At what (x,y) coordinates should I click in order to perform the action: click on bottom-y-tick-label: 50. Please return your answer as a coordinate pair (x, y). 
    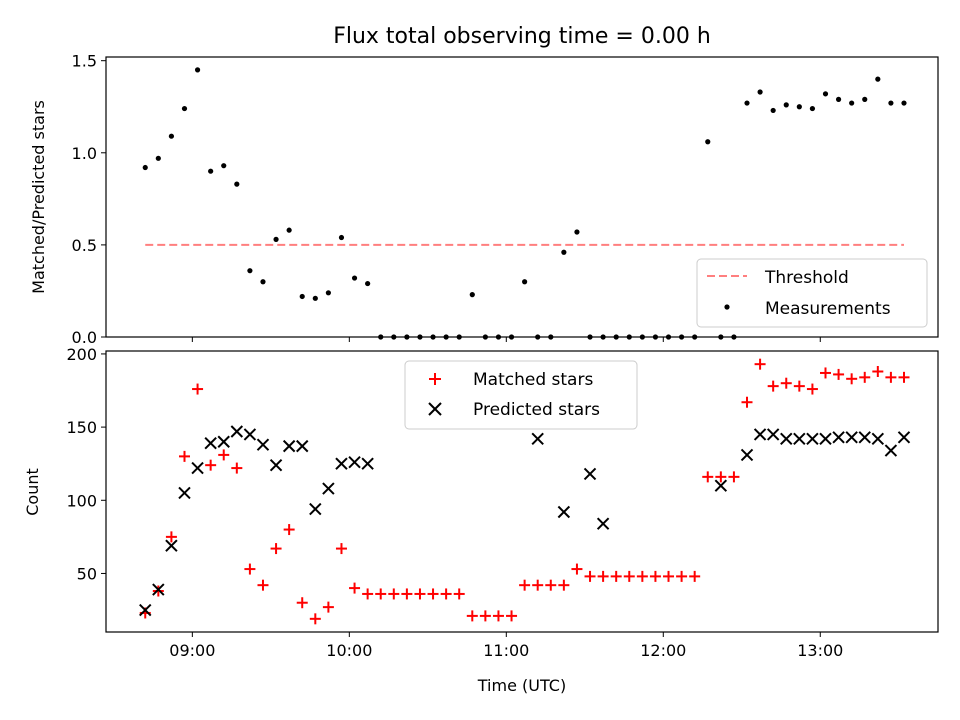
    Looking at the image, I should click on (87, 573).